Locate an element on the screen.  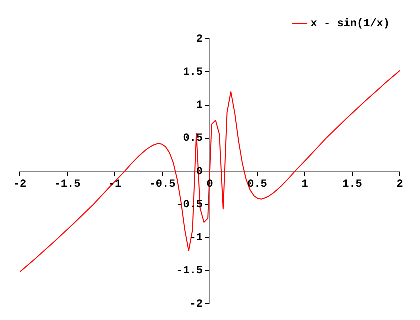
x-tick-label: -0.5 is located at coordinates (162, 184).